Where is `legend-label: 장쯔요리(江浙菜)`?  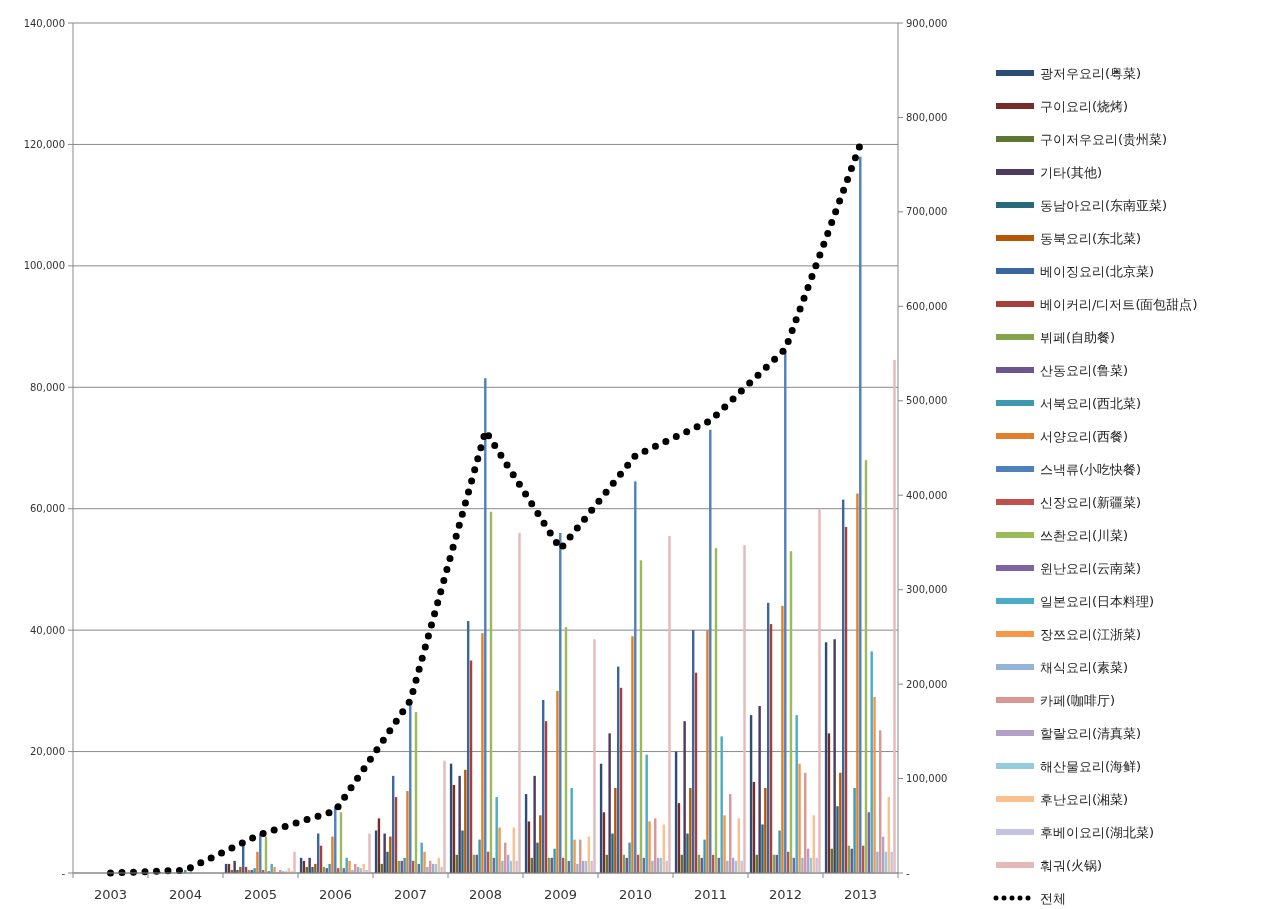
legend-label: 장쯔요리(江浙菜) is located at coordinates (1091, 634).